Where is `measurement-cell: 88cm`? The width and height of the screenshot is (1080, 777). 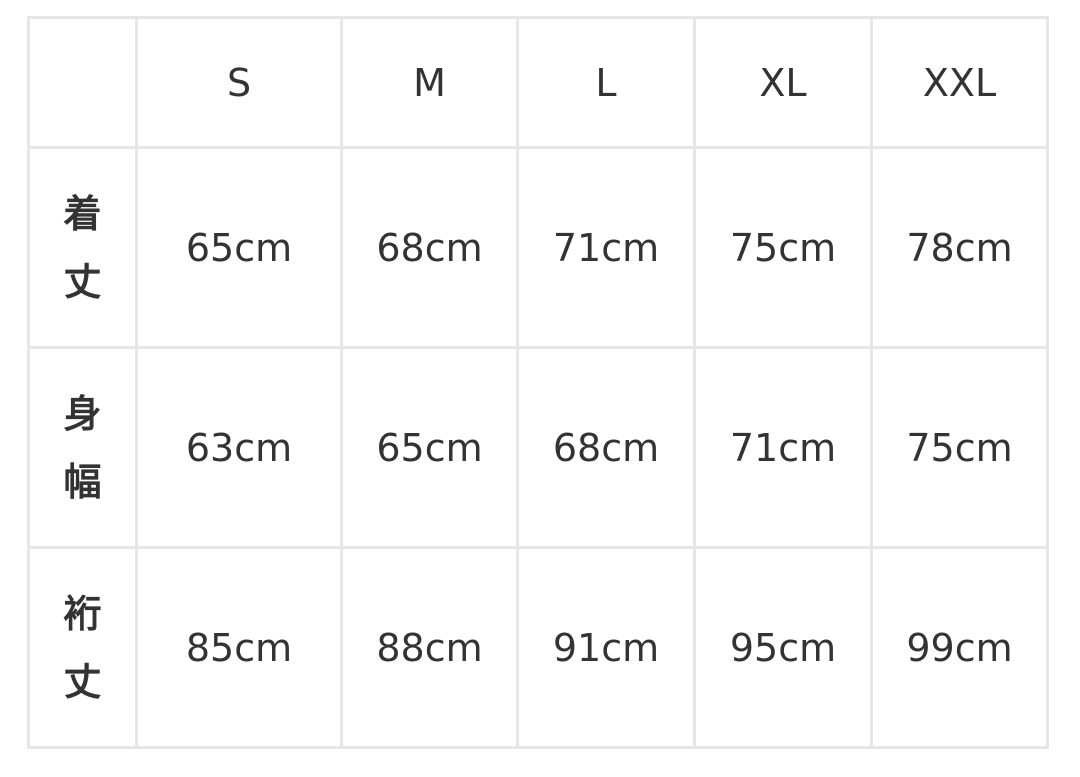
measurement-cell: 88cm is located at coordinates (429, 647).